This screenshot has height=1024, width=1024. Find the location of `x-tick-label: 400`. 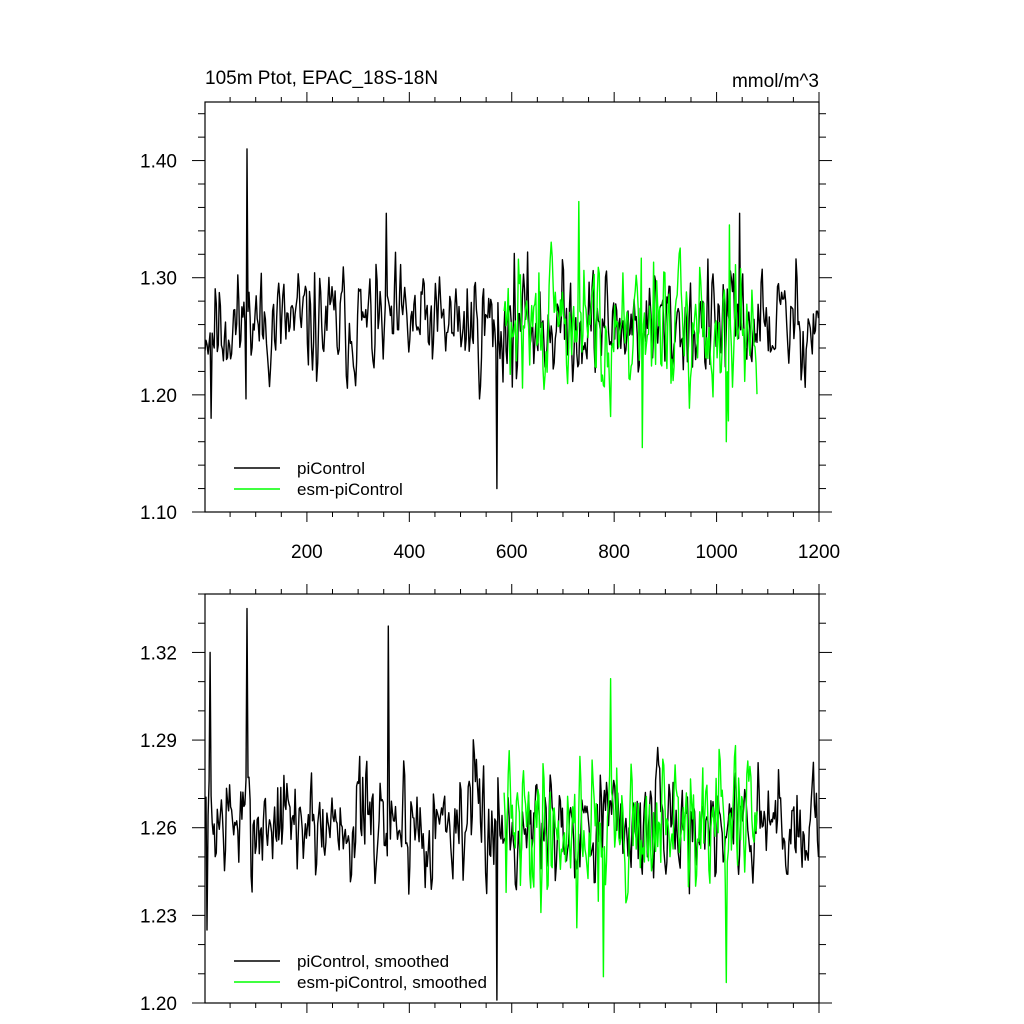

x-tick-label: 400 is located at coordinates (409, 552).